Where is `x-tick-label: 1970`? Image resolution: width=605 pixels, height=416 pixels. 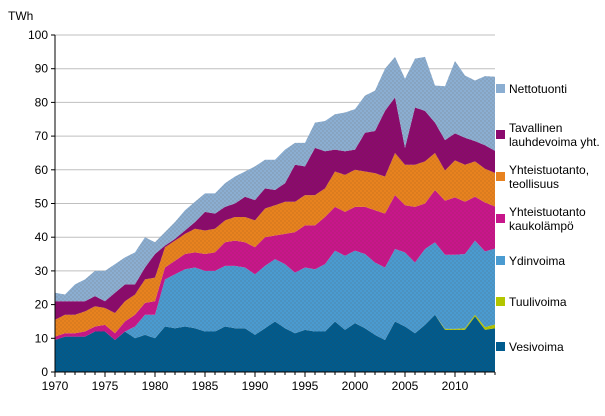 x-tick-label: 1970 is located at coordinates (55, 386).